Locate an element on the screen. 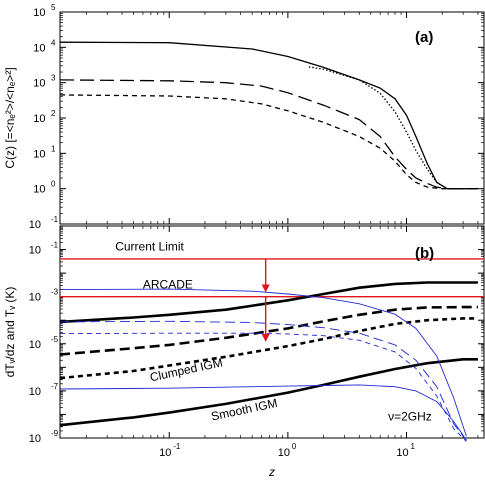  x-tick-exponent: -1 is located at coordinates (177, 446).